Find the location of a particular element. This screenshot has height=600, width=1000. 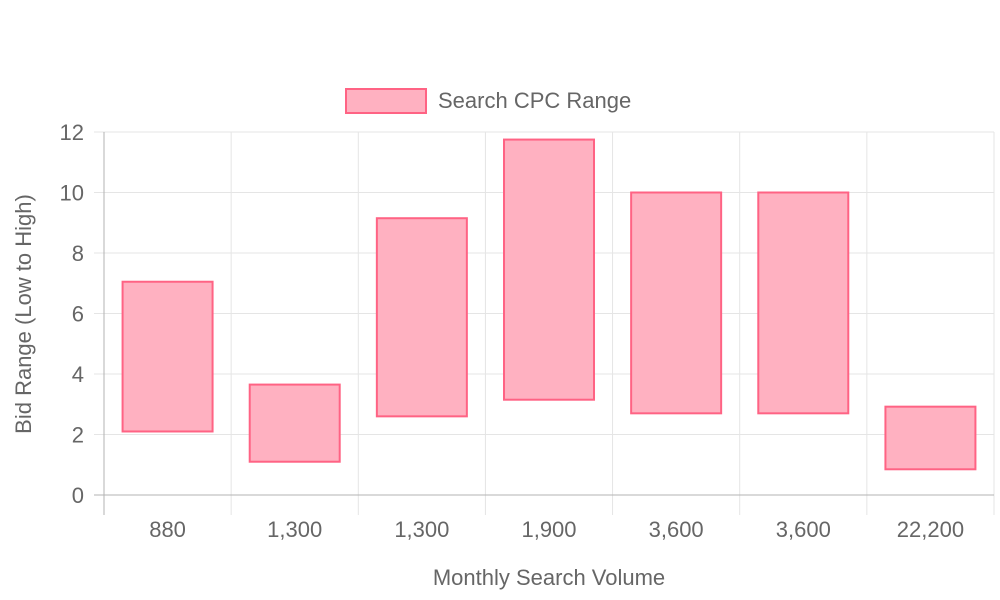

x-axis-ticks: 880 1,300 1,300 1,900 3,600 3,600 22,200 is located at coordinates (556, 529).